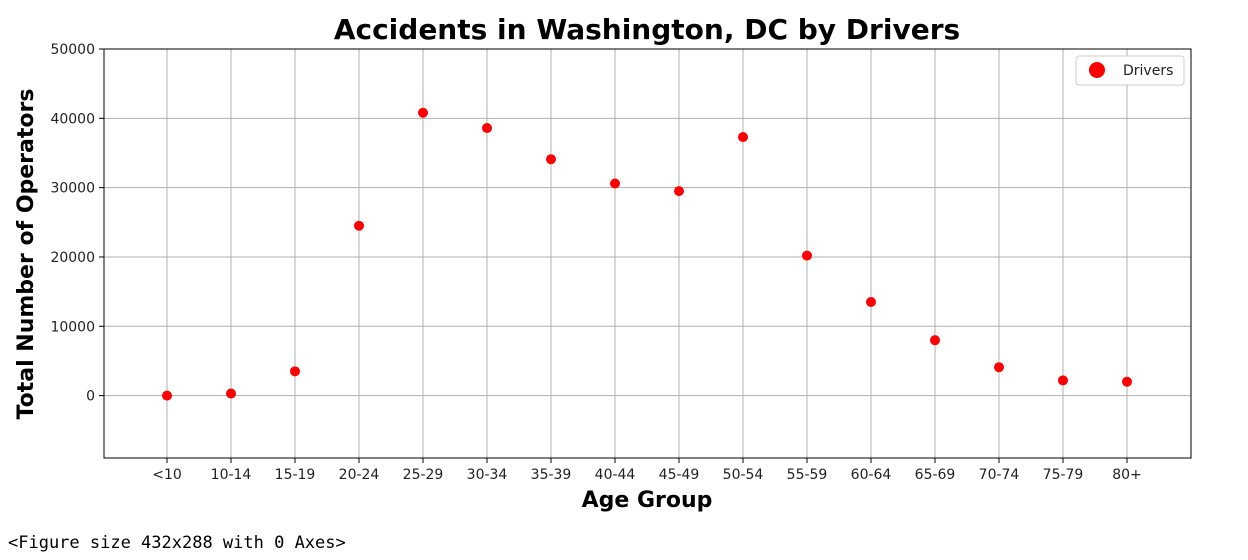 The height and width of the screenshot is (560, 1248). What do you see at coordinates (647, 29) in the screenshot?
I see `chart-title: Accidents in Washington, DC by Drivers` at bounding box center [647, 29].